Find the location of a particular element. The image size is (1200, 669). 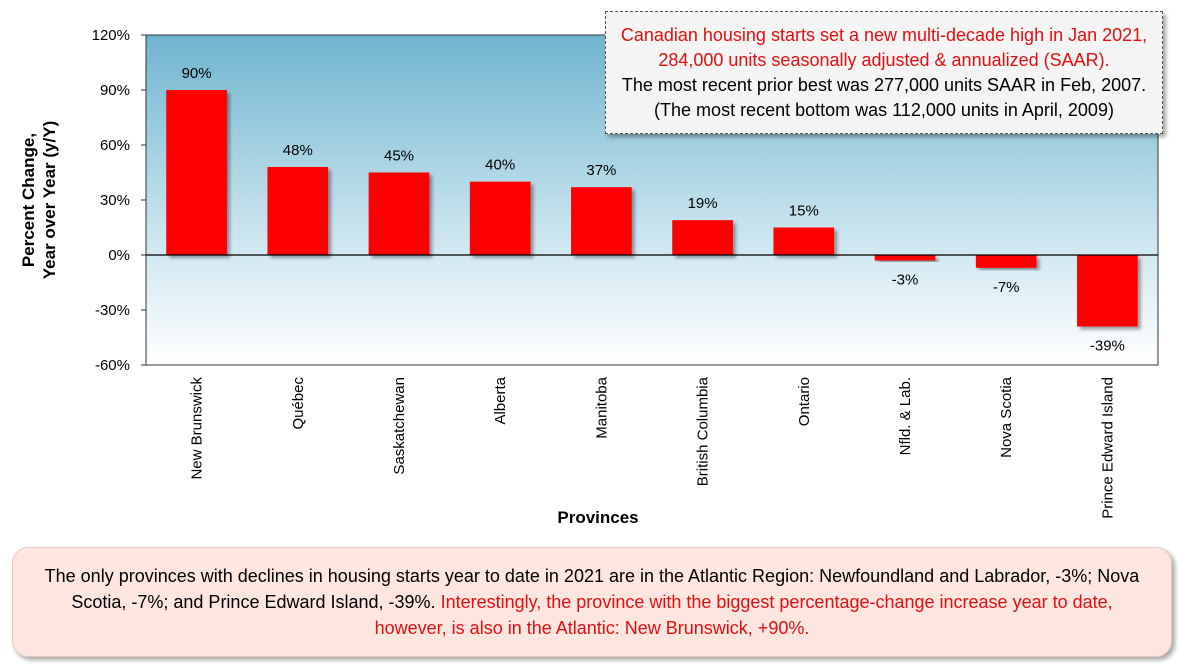

y-axis: -60% -30% 0% 30% 60% 90% 120% is located at coordinates (119, 200).